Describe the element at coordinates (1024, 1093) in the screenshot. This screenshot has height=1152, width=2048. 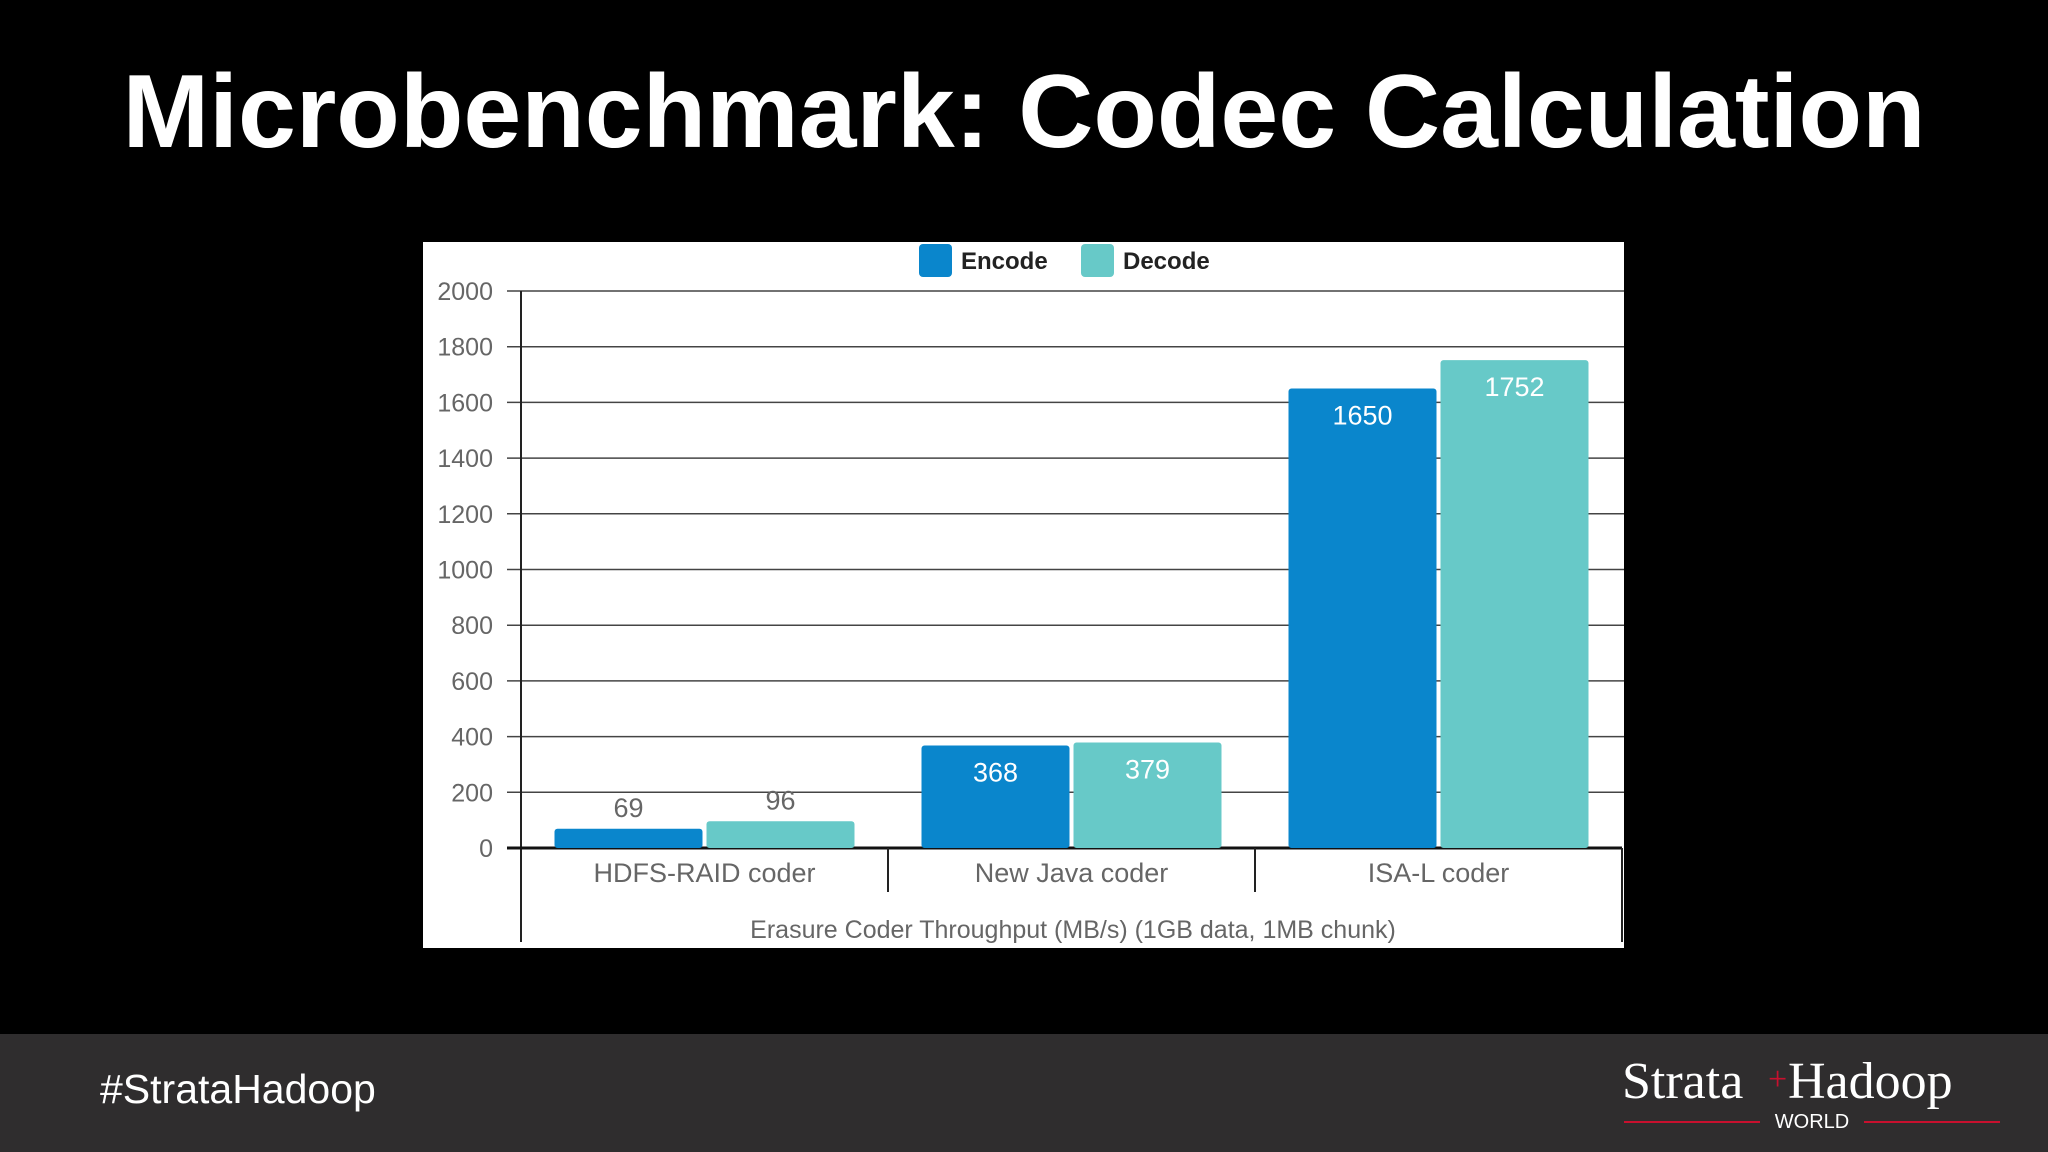
I see `footer-bar` at that location.